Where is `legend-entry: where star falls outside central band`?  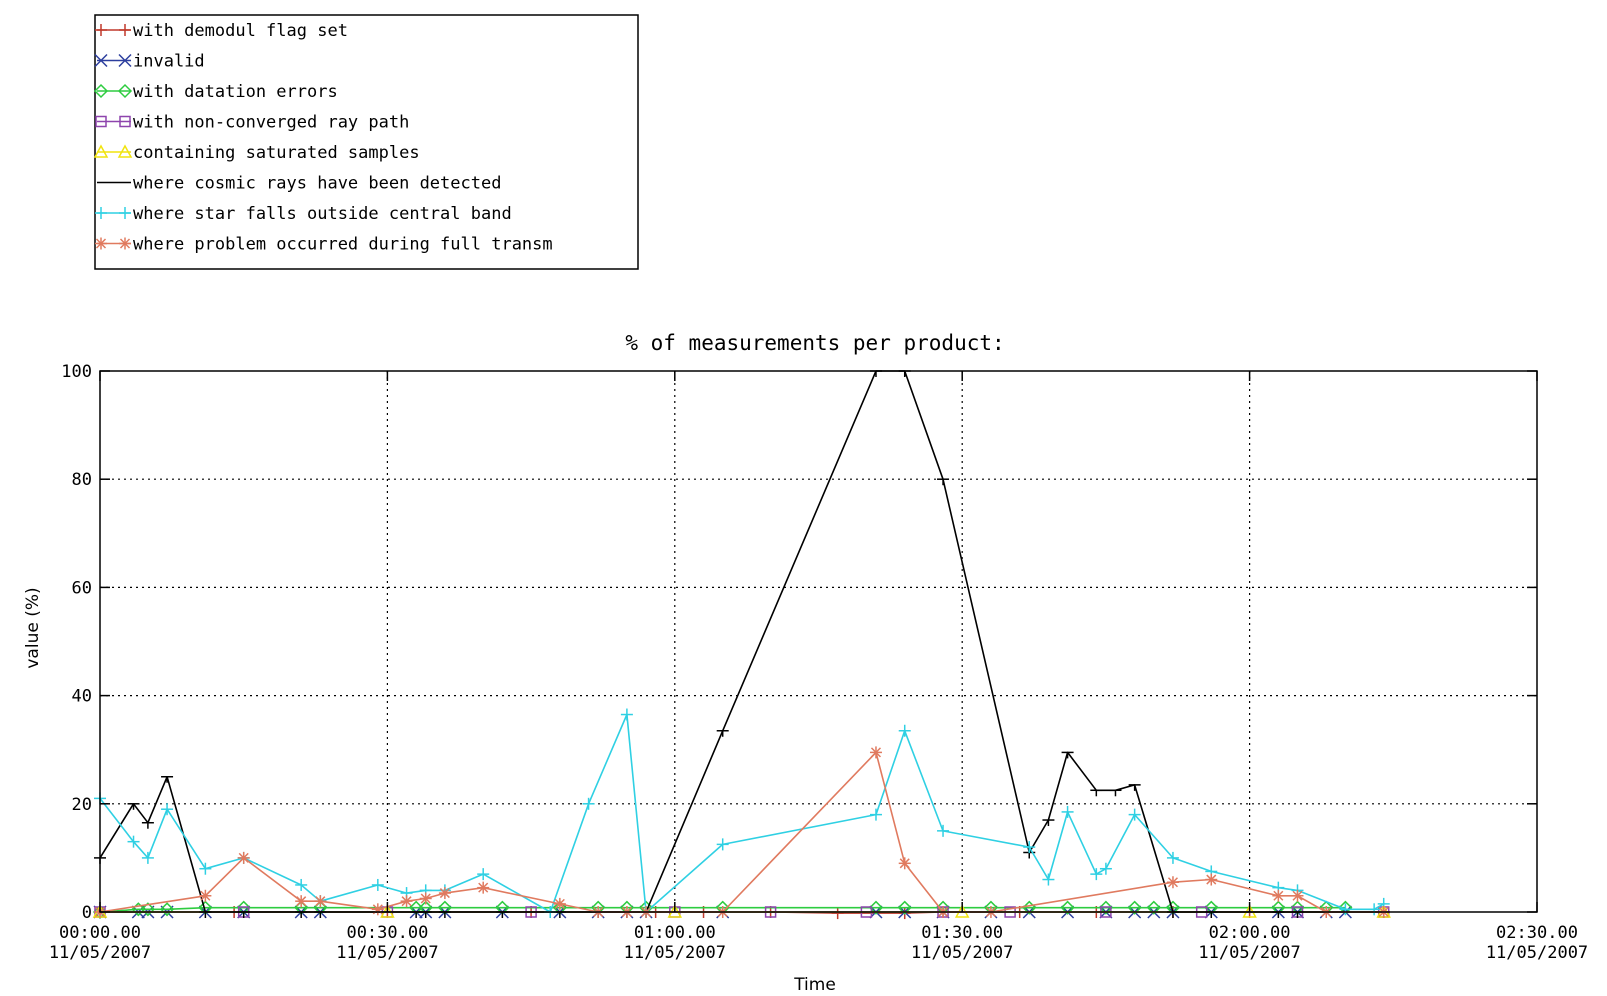
legend-entry: where star falls outside central band is located at coordinates (303, 214).